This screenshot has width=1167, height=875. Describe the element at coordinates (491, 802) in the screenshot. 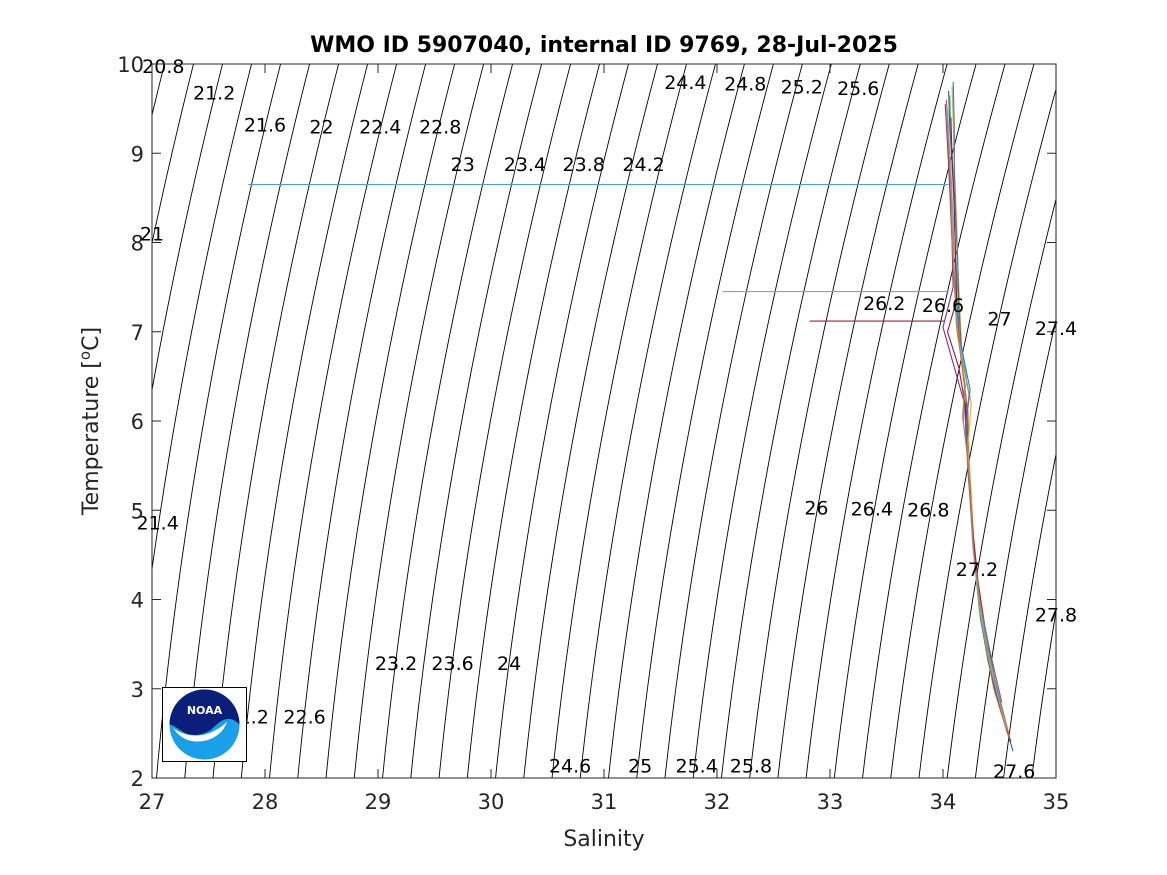

I see `x-tick-label: 30` at that location.